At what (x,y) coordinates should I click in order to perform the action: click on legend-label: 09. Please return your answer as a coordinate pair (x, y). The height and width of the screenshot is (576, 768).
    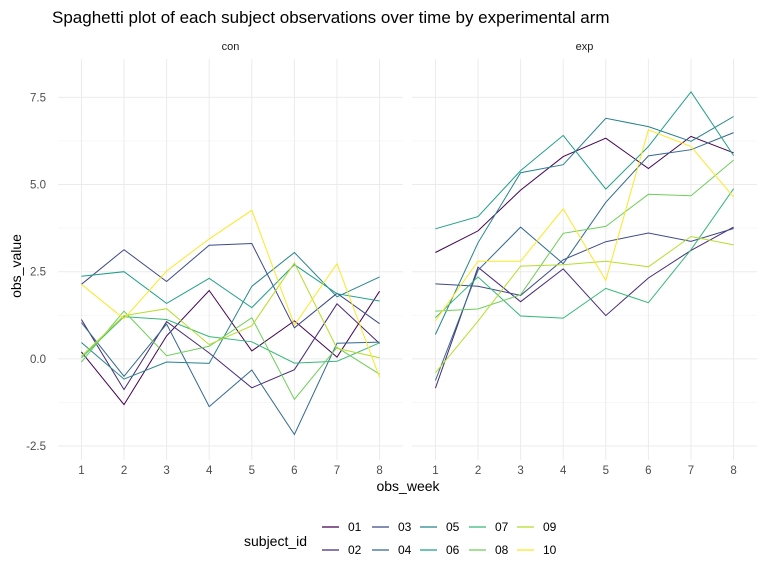
    Looking at the image, I should click on (550, 527).